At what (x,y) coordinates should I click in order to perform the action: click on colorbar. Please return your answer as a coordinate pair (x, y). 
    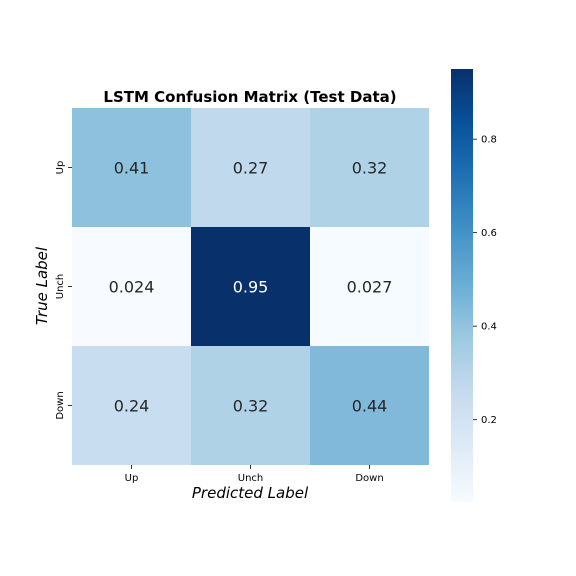
    Looking at the image, I should click on (462, 285).